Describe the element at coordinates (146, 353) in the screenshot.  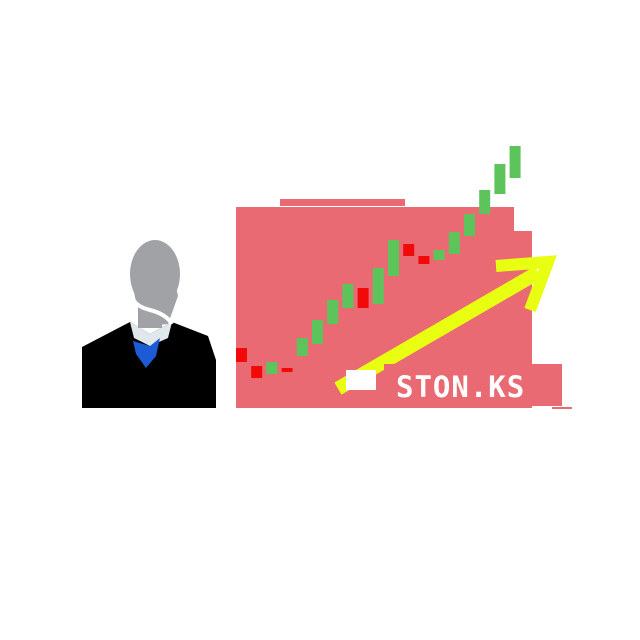
I see `necktie` at that location.